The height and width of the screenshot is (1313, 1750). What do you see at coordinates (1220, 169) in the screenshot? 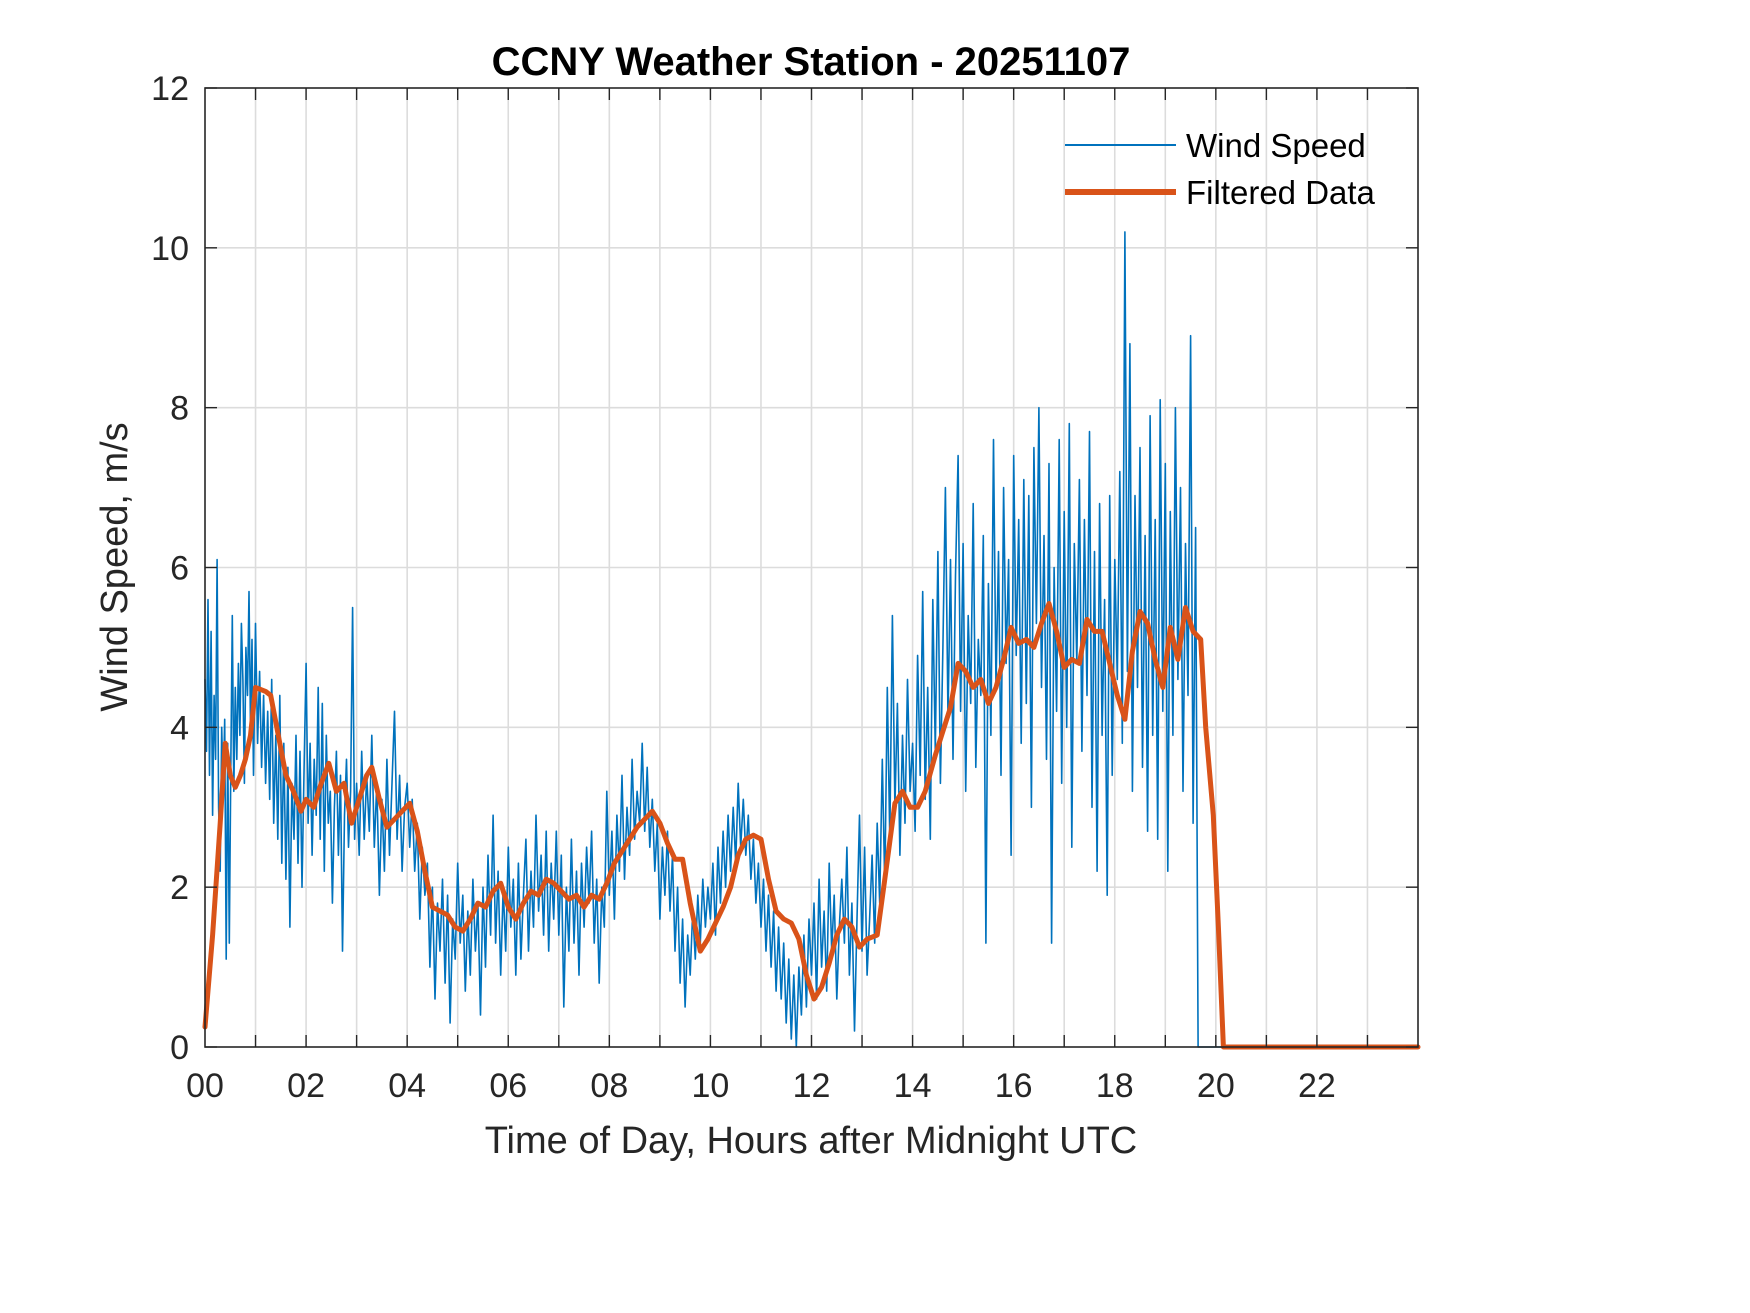
I see `legend: Wind Speed Filtered Data` at bounding box center [1220, 169].